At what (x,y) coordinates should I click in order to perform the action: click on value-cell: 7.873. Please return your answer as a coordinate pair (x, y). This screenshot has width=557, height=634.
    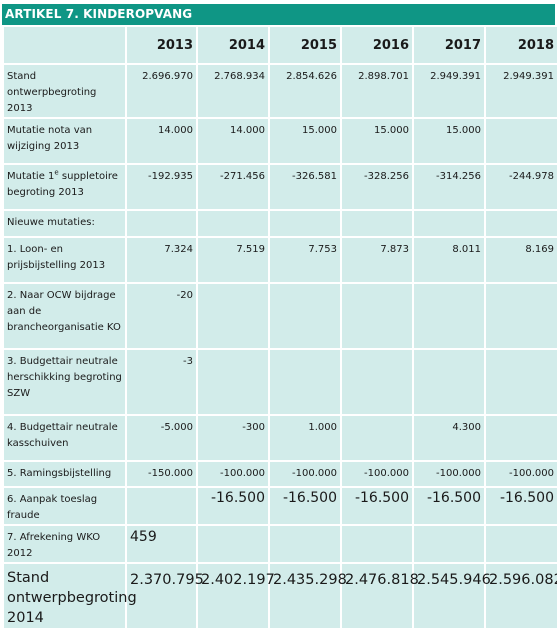
    Looking at the image, I should click on (377, 260).